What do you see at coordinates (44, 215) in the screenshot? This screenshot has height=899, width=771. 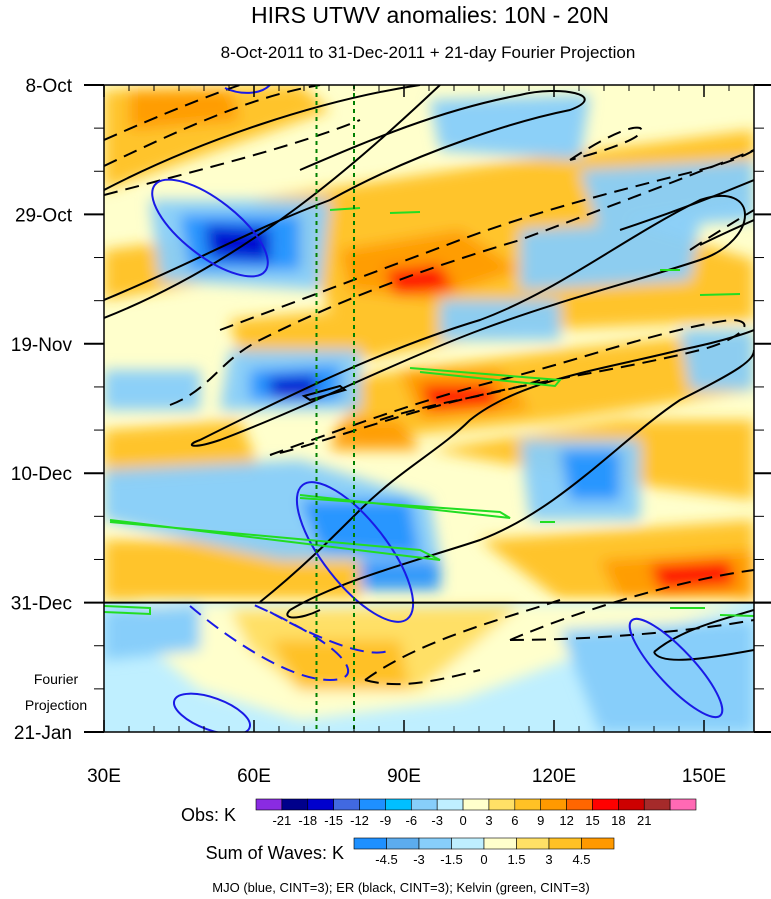 I see `y-tick-label: 29-Oct` at bounding box center [44, 215].